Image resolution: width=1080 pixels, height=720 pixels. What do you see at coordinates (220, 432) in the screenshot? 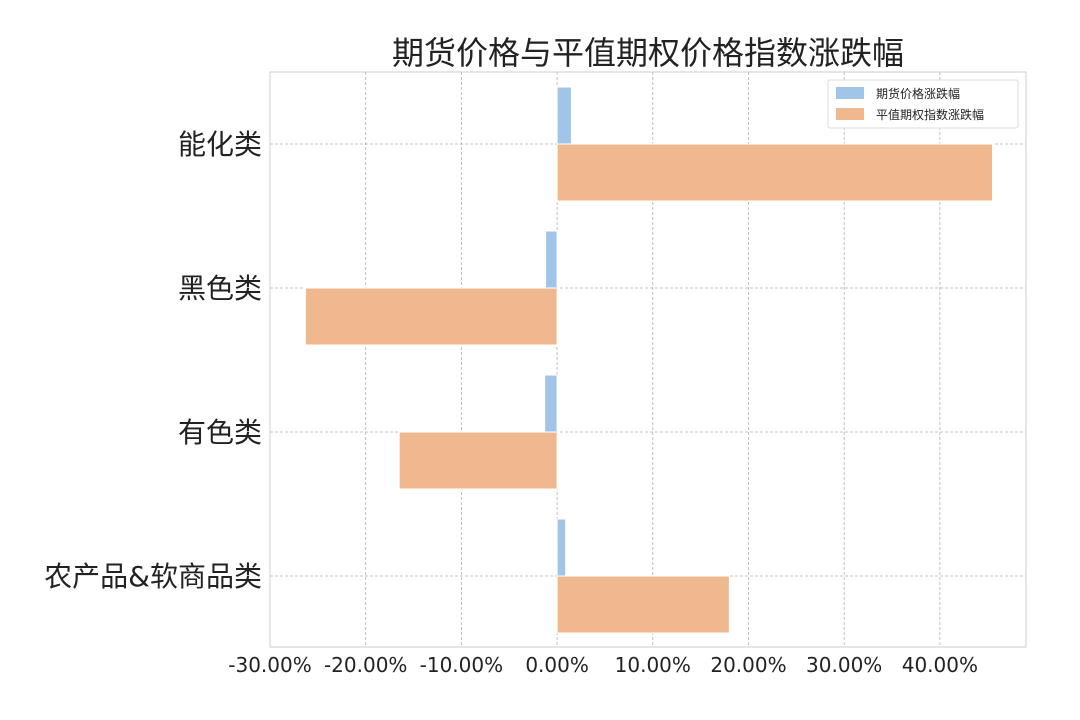
I see `category-label-2: 有色类` at bounding box center [220, 432].